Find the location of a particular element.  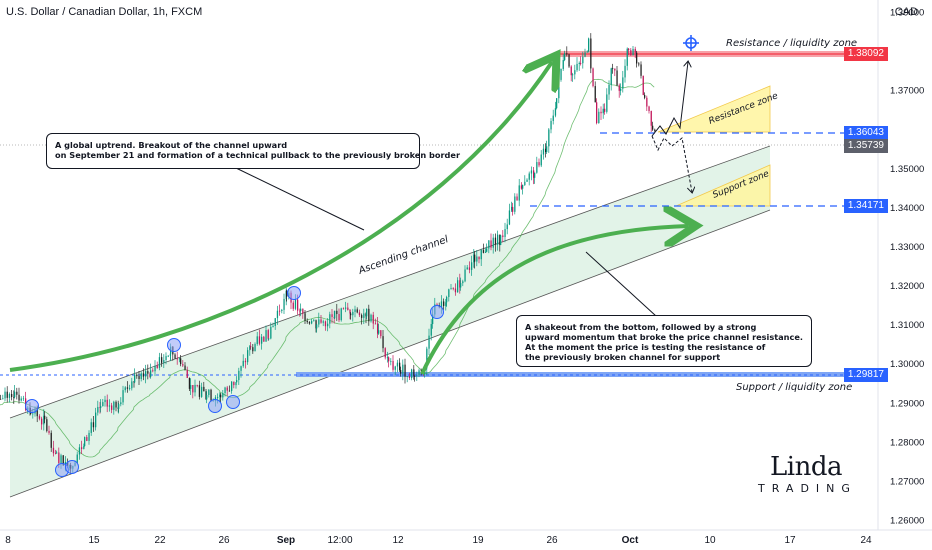

x-tick-label: 10 is located at coordinates (710, 540).